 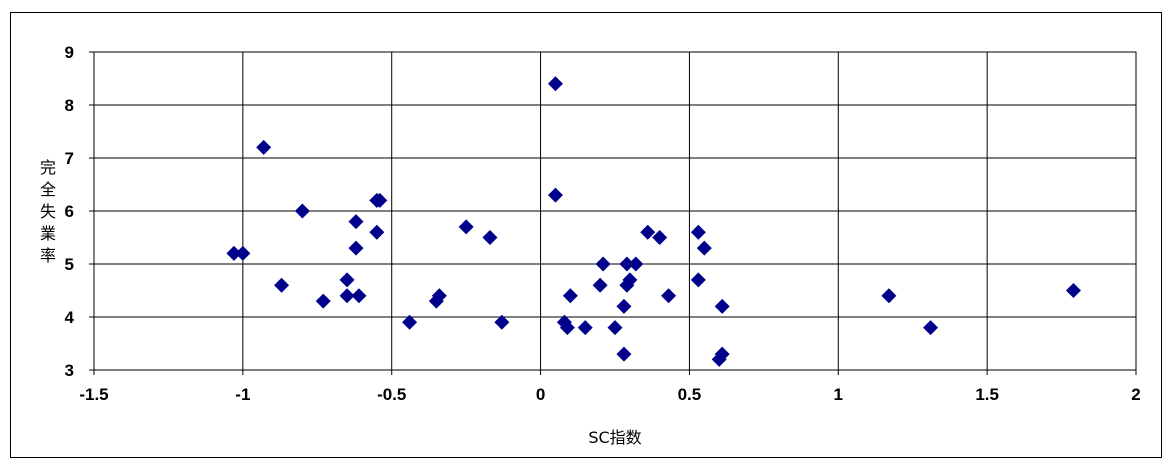 I want to click on y-tick-label: 8, so click(x=69, y=105).